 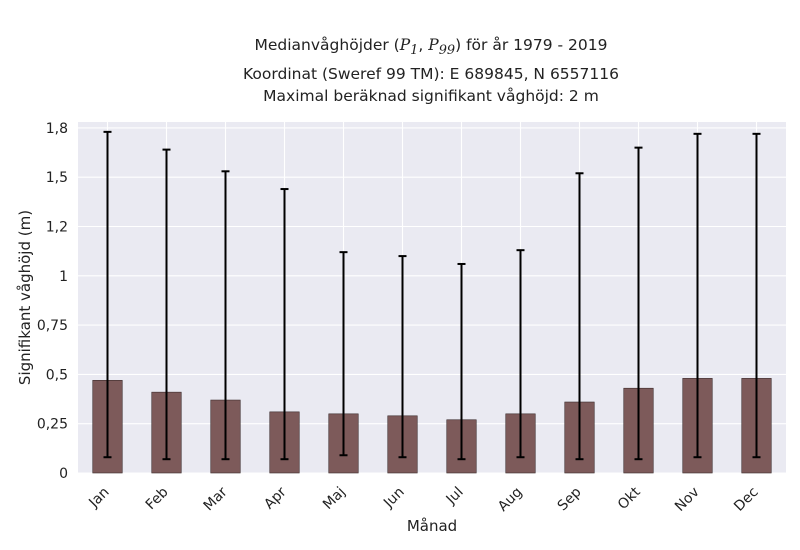 I want to click on x-tick-label: Jul, so click(x=455, y=496).